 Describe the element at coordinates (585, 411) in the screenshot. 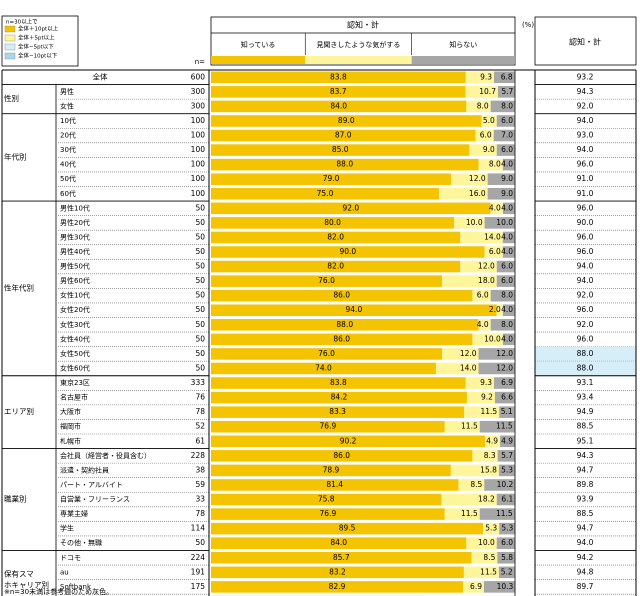

I see `row-total: 94.9` at that location.